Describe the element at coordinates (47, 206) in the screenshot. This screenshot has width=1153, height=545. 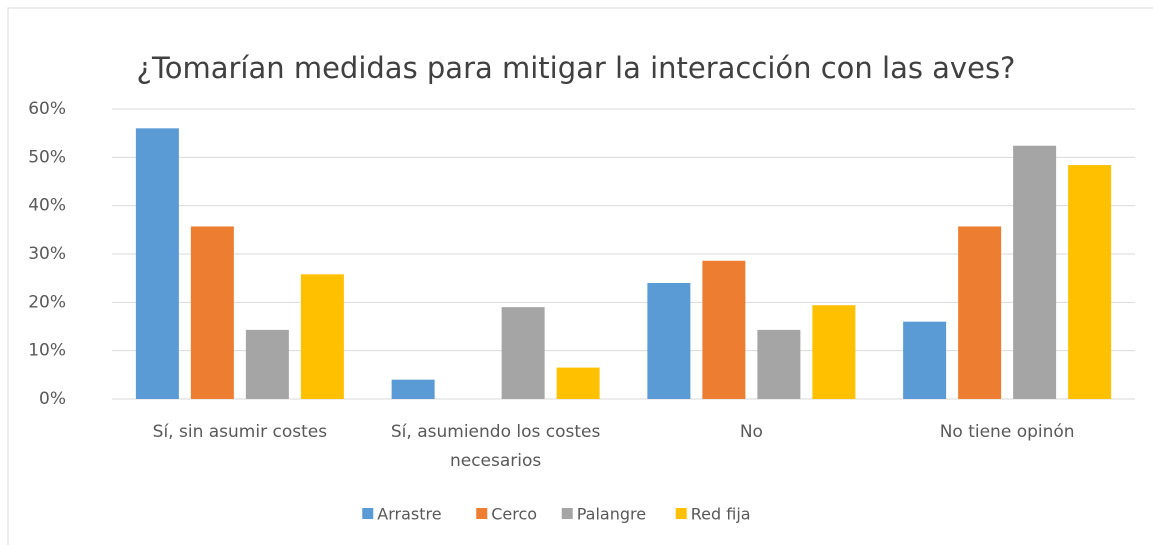
I see `y-tick-label: 40%` at that location.